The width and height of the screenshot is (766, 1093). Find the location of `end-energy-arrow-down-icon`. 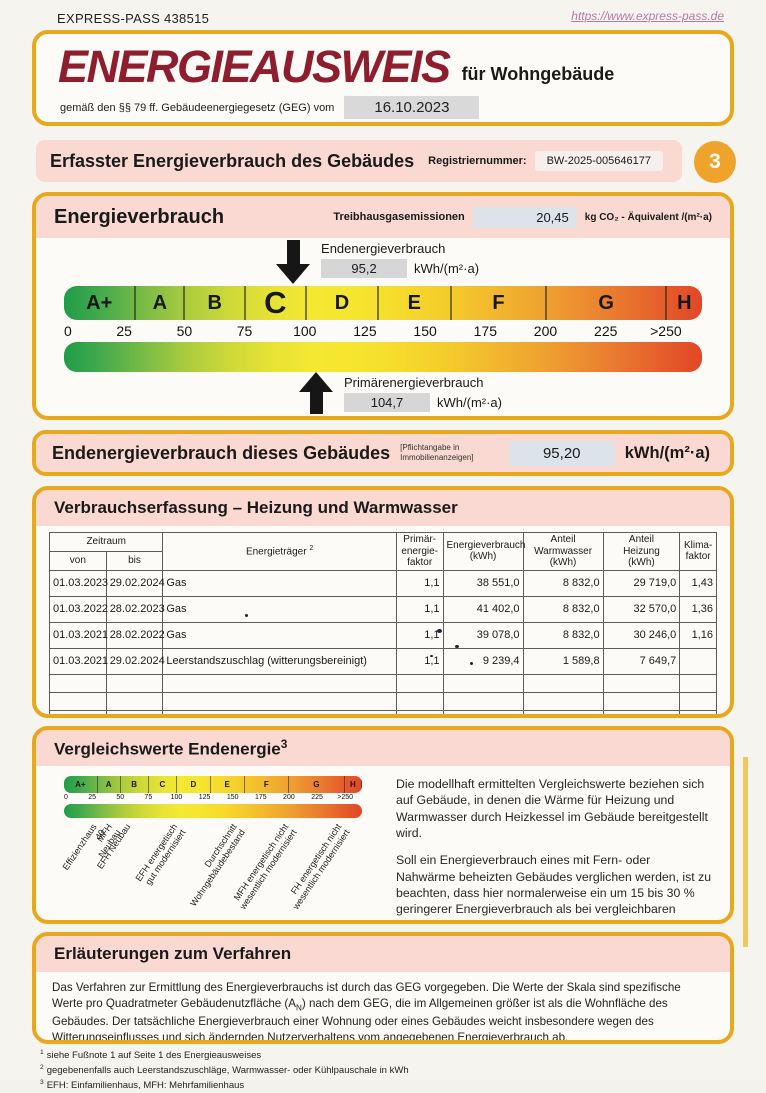

end-energy-arrow-down-icon is located at coordinates (293, 262).